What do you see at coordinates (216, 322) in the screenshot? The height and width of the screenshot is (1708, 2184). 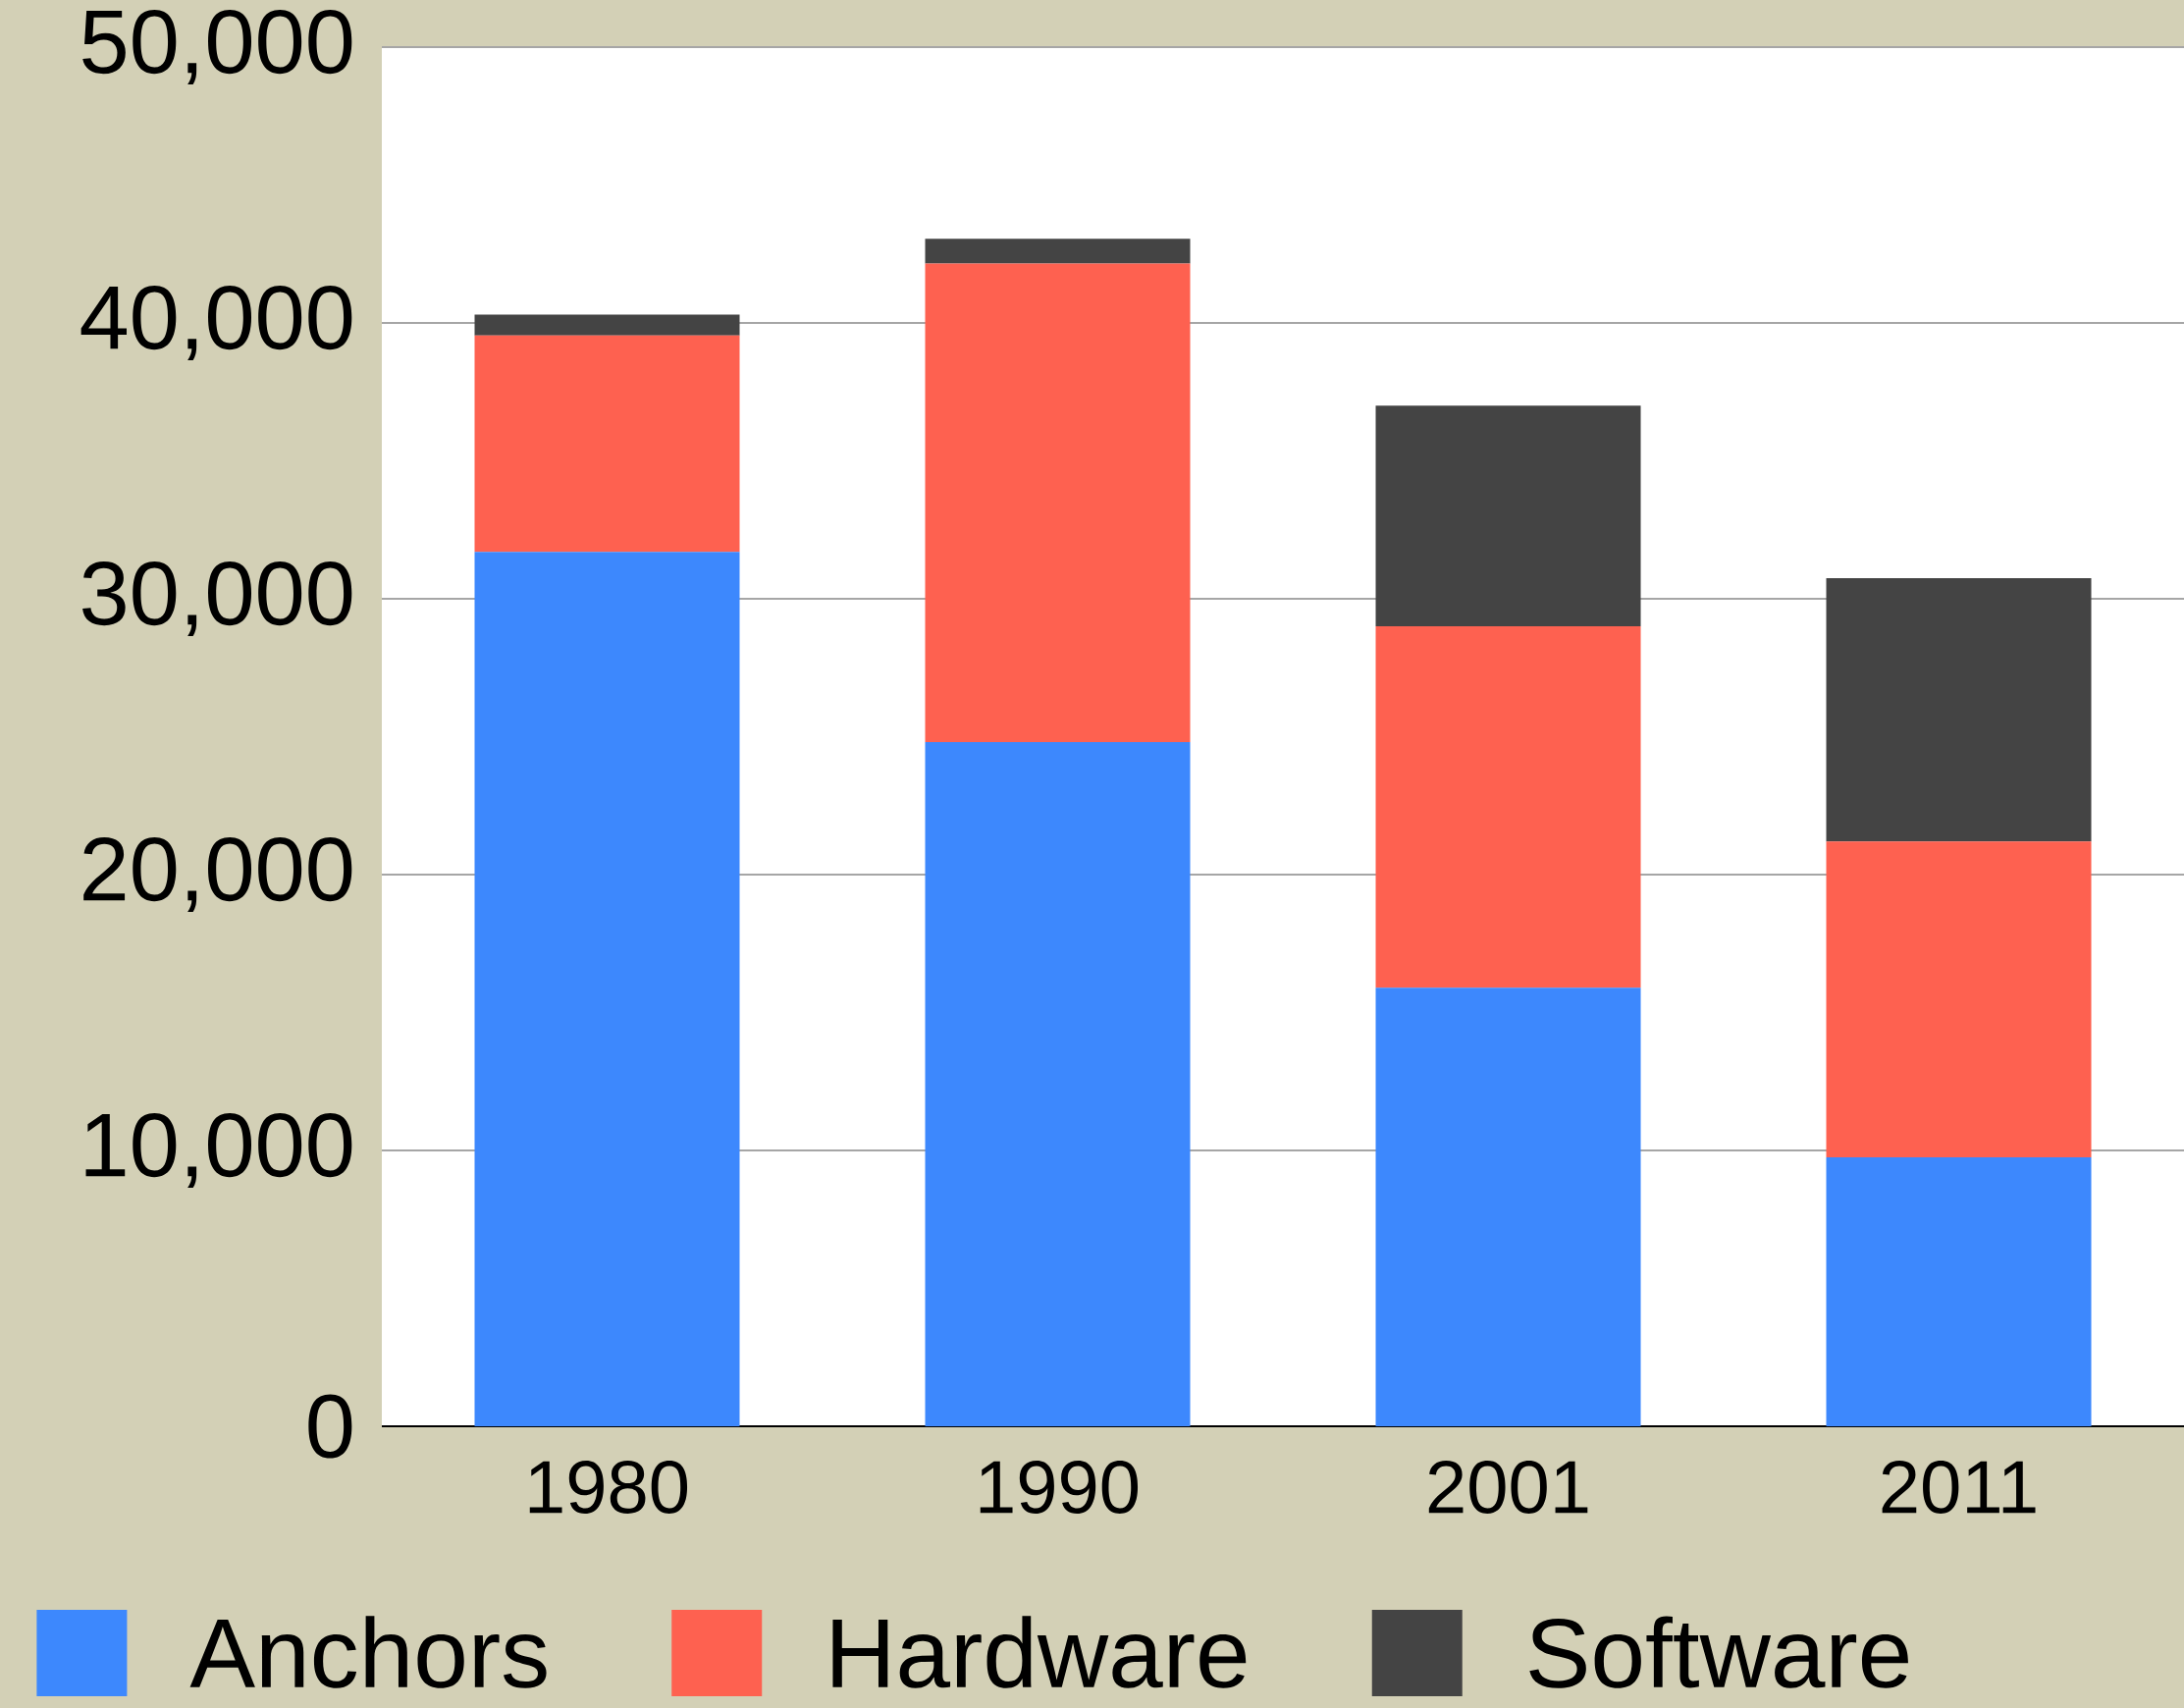 I see `y-tick-label: 40,000` at bounding box center [216, 322].